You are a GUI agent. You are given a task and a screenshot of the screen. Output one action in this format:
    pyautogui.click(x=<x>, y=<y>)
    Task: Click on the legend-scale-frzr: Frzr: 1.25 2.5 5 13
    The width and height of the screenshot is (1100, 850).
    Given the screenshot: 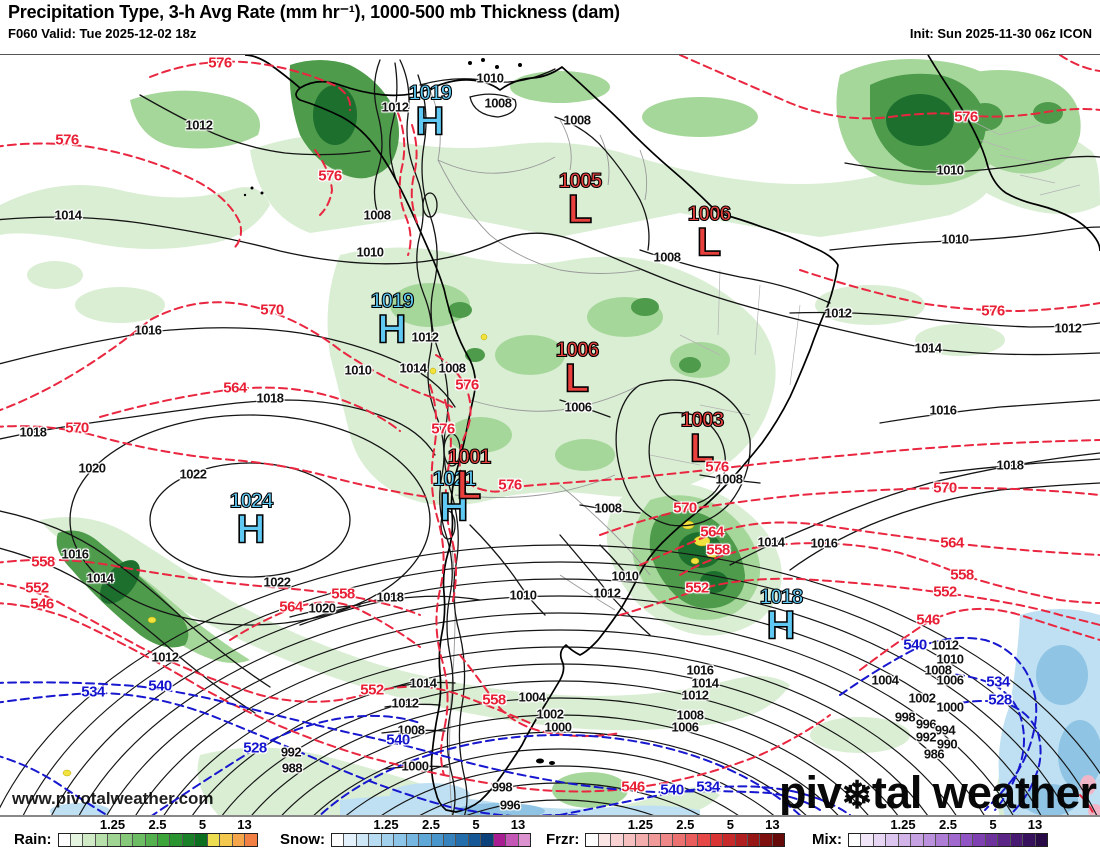 What is the action you would take?
    pyautogui.click(x=679, y=832)
    